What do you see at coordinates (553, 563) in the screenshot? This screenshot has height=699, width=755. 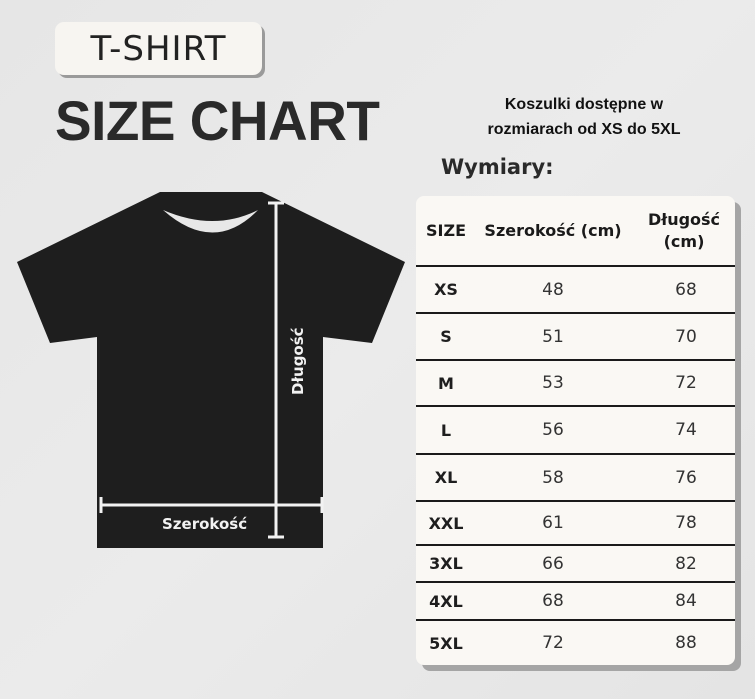 I see `cell-width: 66` at bounding box center [553, 563].